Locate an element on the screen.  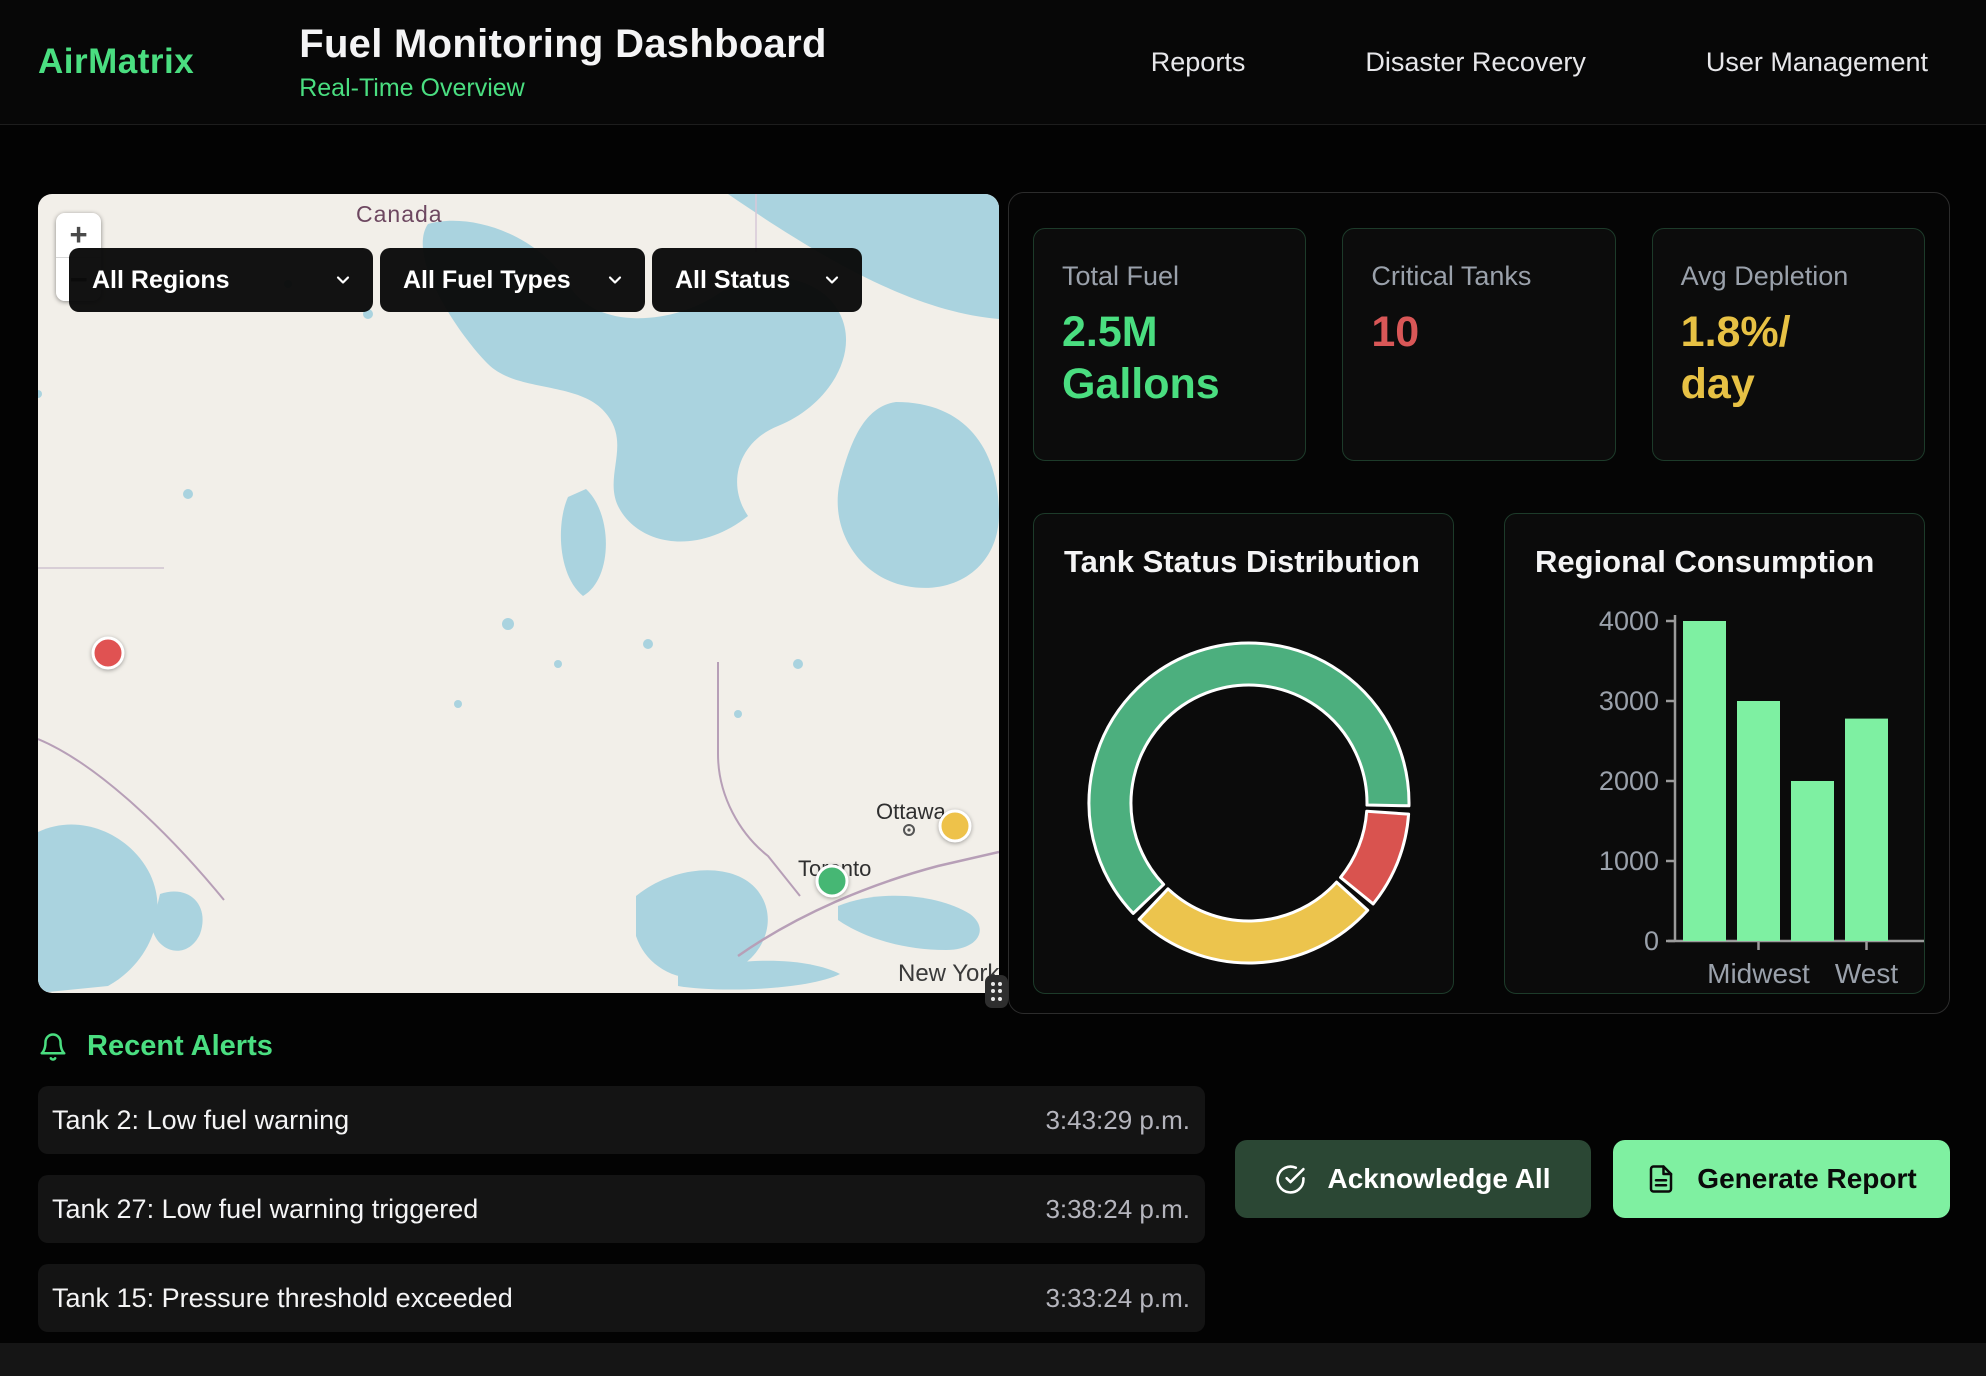
map-water-bottomleft-lake is located at coordinates (98, 908).